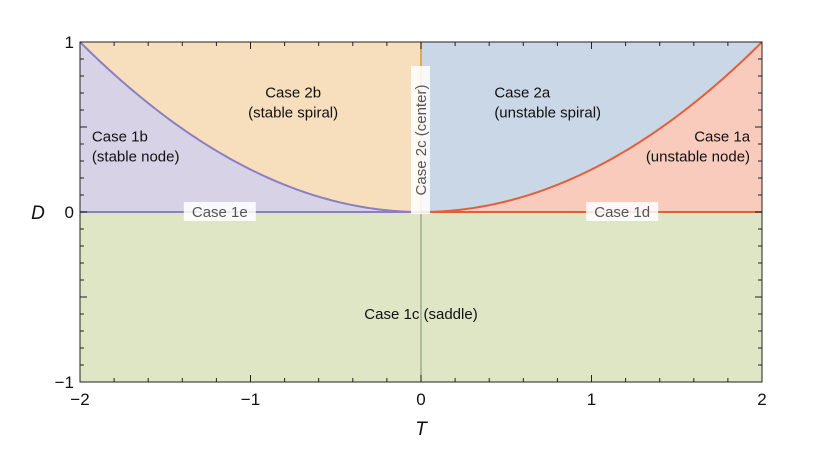 The image size is (822, 460). What do you see at coordinates (421, 429) in the screenshot?
I see `x-axis-label: T` at bounding box center [421, 429].